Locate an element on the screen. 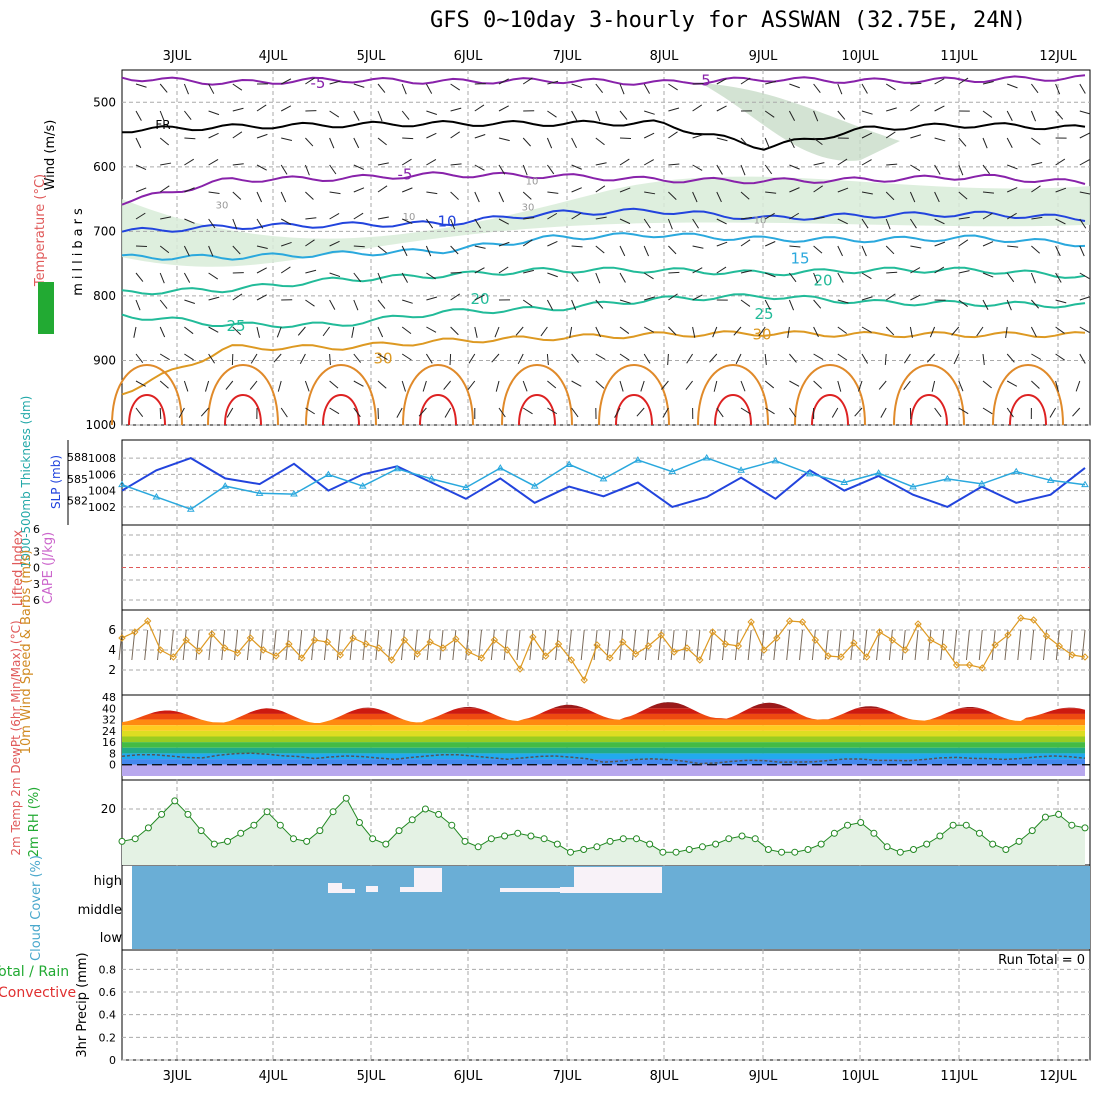 The width and height of the screenshot is (1100, 1100). top-day-label: 4JUL is located at coordinates (274, 56).